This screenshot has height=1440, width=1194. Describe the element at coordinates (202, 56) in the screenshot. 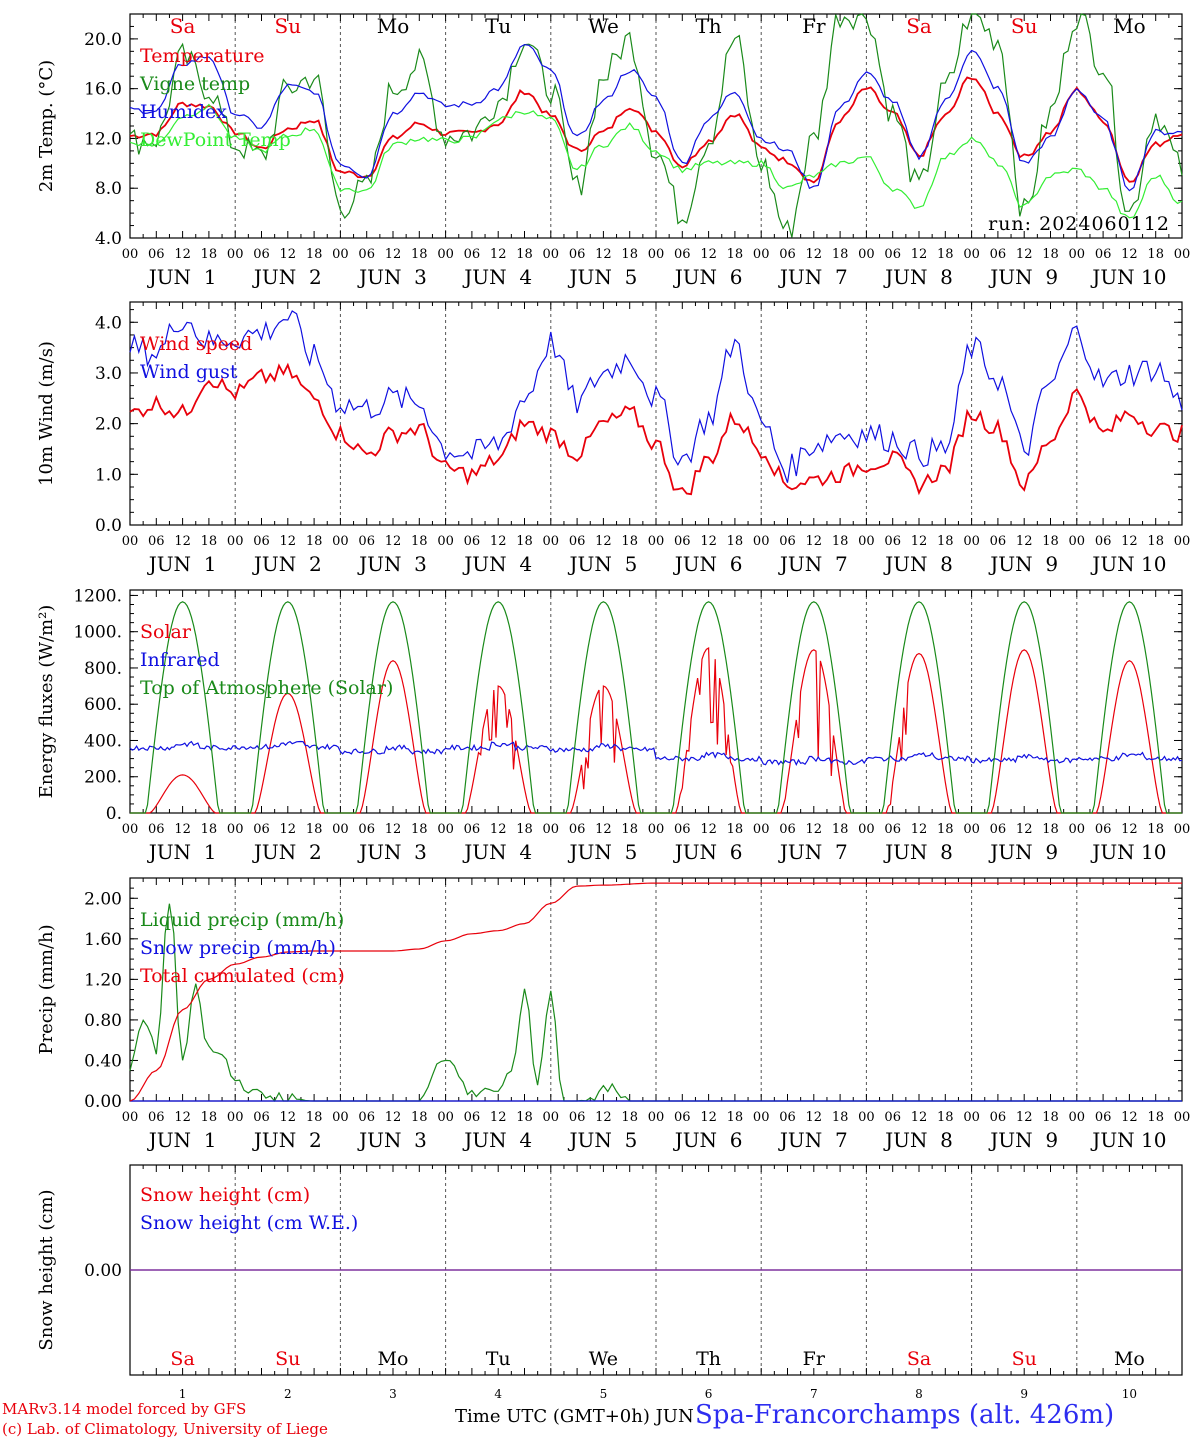

I see `legend-entry: Temperature` at that location.